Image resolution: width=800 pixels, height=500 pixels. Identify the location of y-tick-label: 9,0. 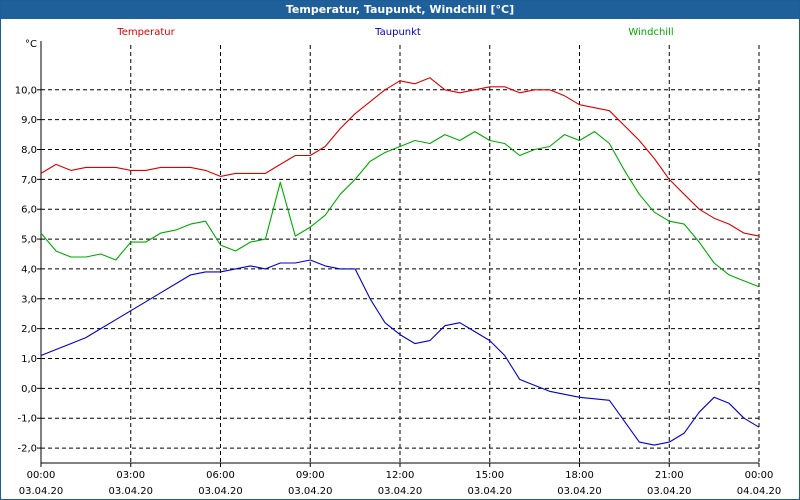
(29, 120).